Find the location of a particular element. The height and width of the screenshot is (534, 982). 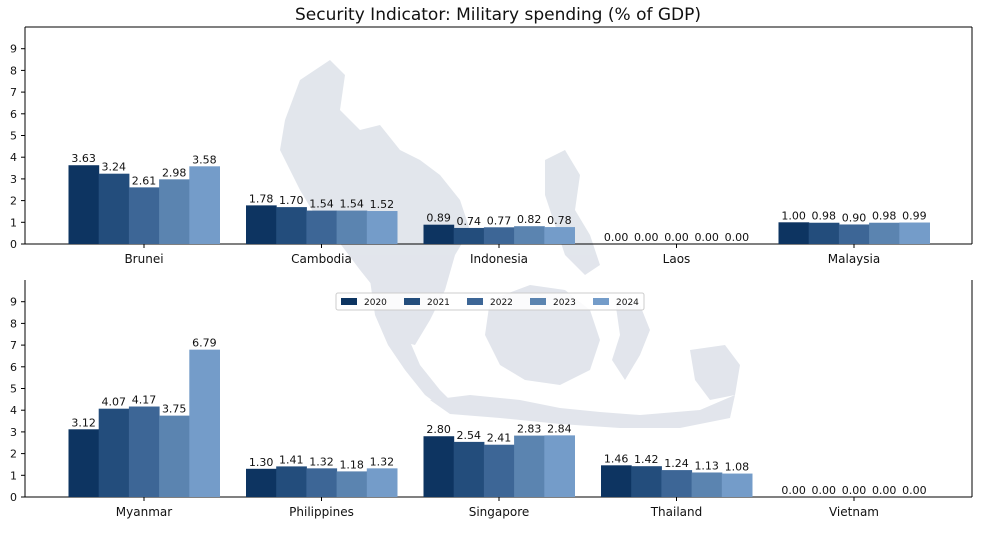

bar-group-brunei: 3.63 3.24 2.61 2.98 3.58 is located at coordinates (144, 198).